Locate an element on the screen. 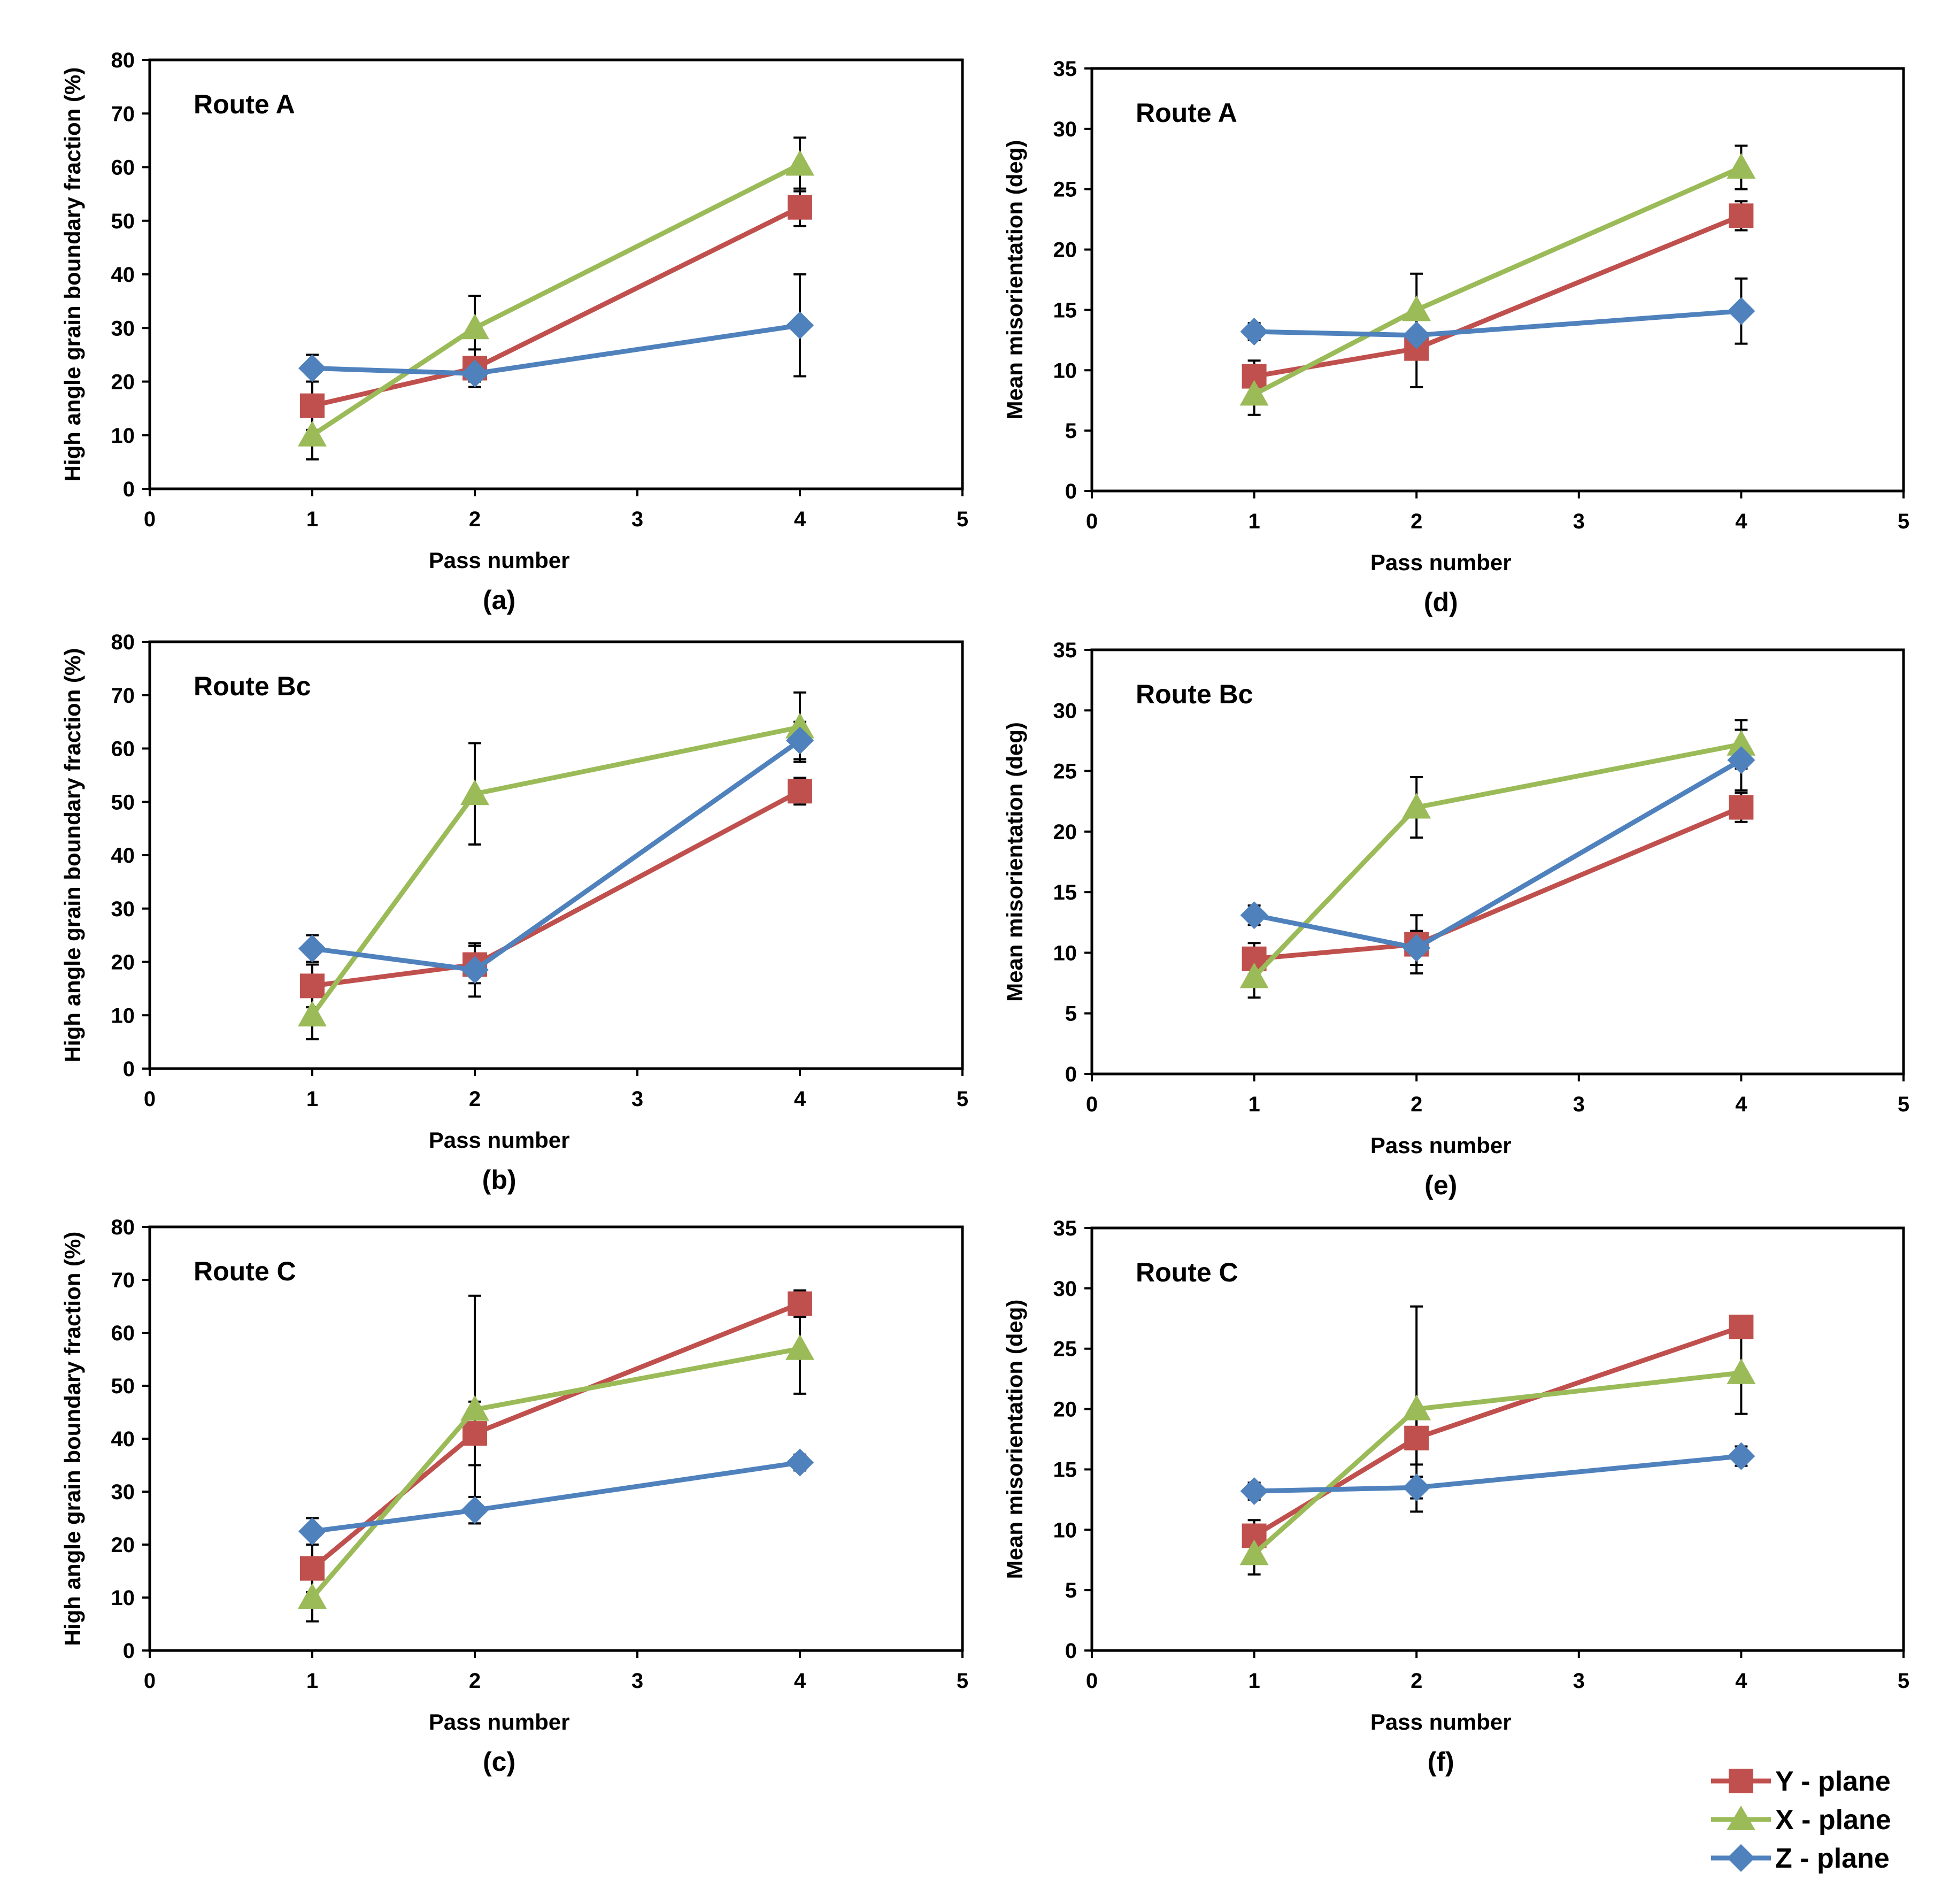  diamond-icon is located at coordinates (1741, 1858).